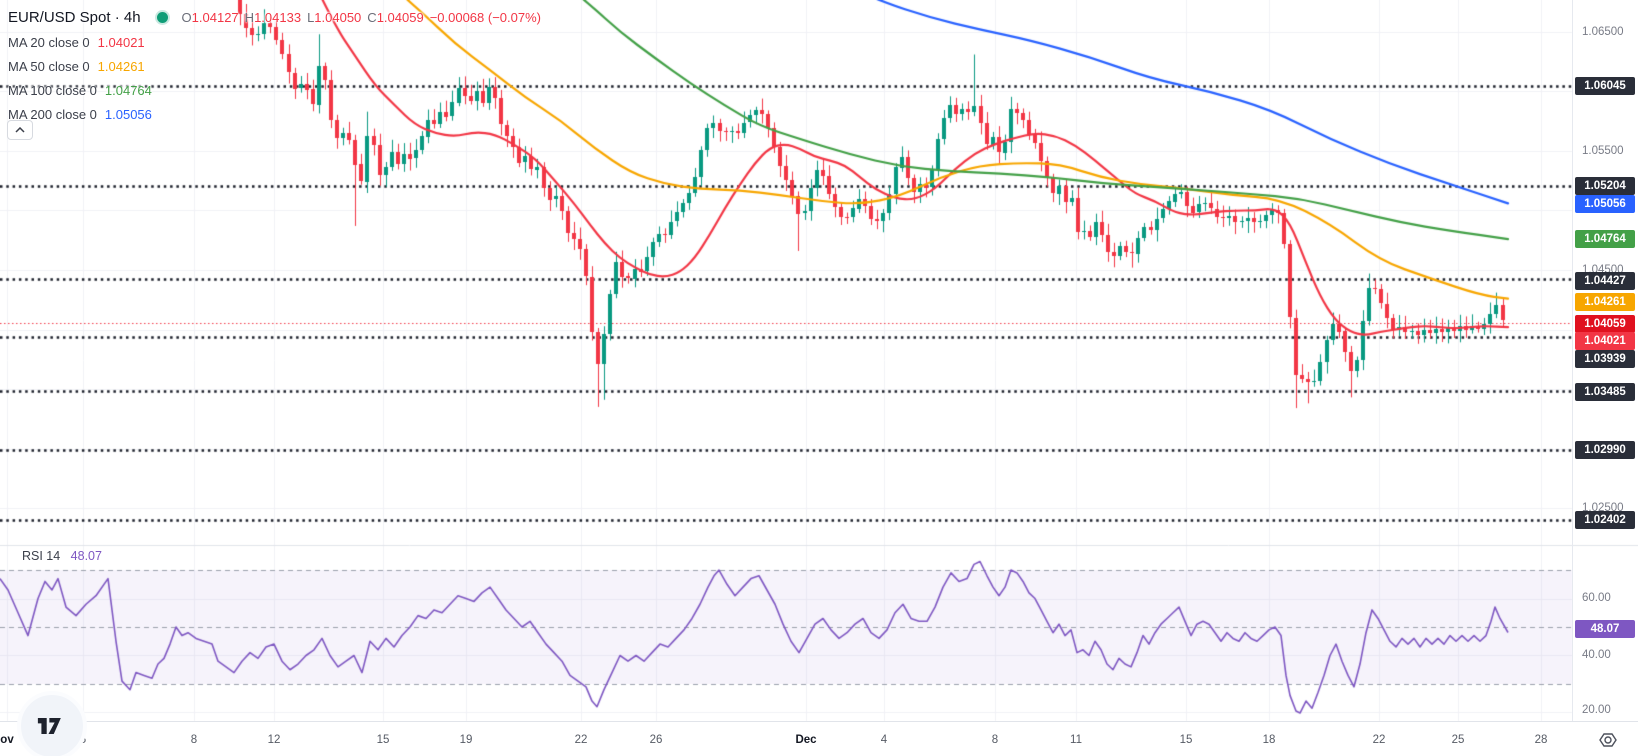 The width and height of the screenshot is (1638, 756). I want to click on price-level-badge: 1.06045, so click(1605, 86).